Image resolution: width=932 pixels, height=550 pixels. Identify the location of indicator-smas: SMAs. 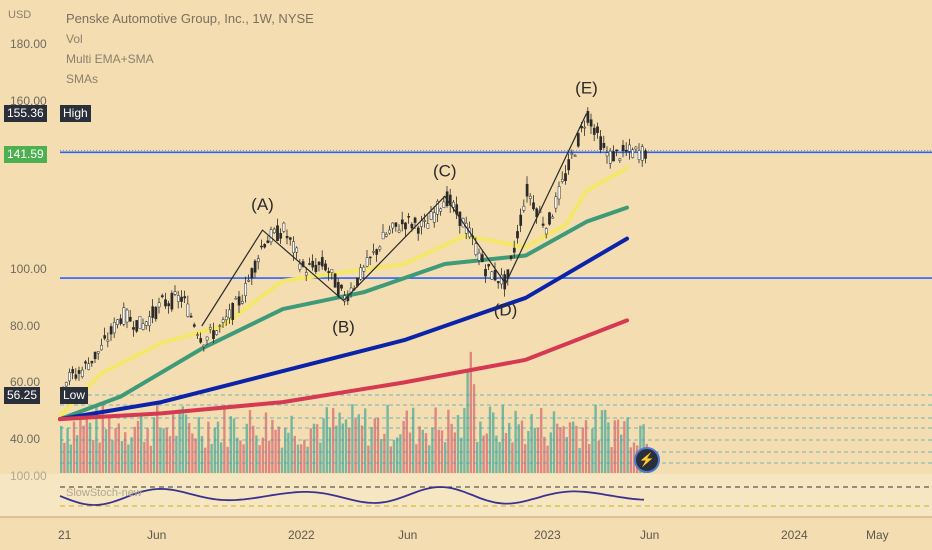
(82, 79).